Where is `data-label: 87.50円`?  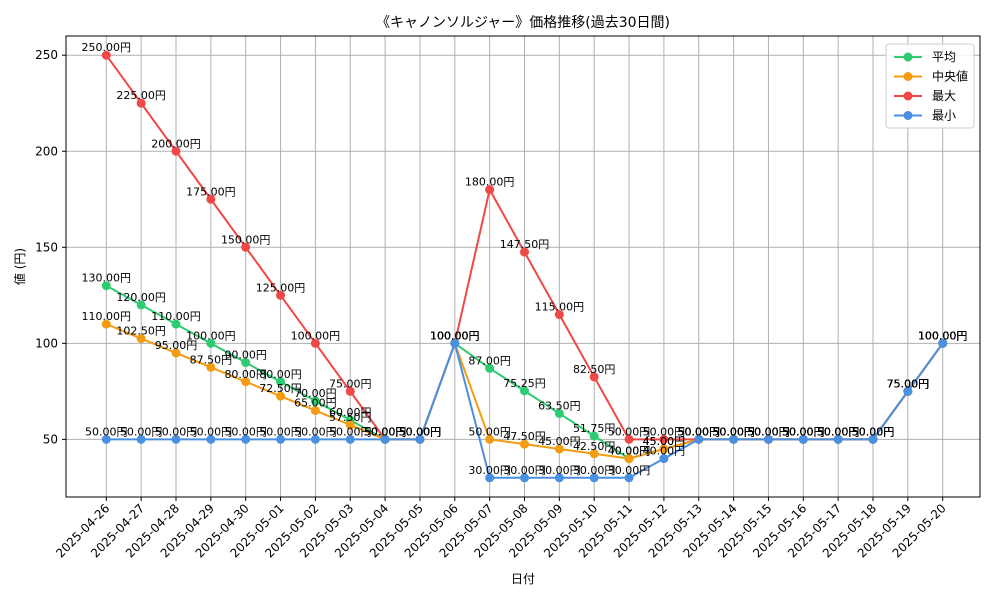
data-label: 87.50円 is located at coordinates (211, 359).